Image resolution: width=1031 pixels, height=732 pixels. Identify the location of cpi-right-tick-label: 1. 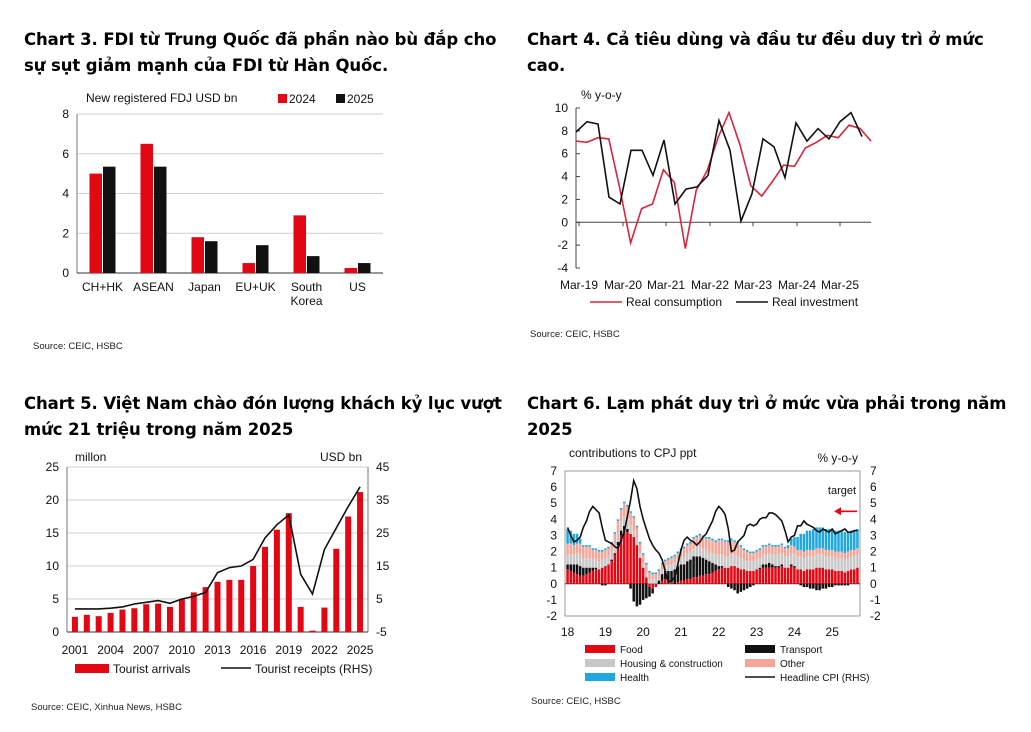
(873, 568).